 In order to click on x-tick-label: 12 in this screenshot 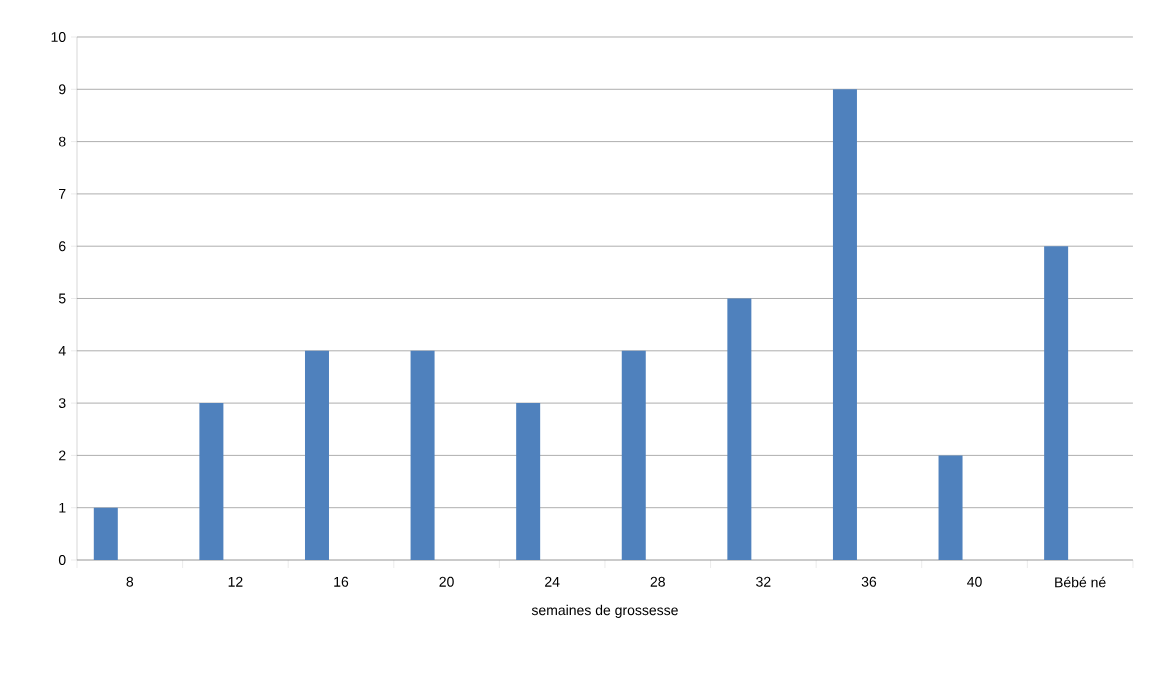, I will do `click(235, 581)`.